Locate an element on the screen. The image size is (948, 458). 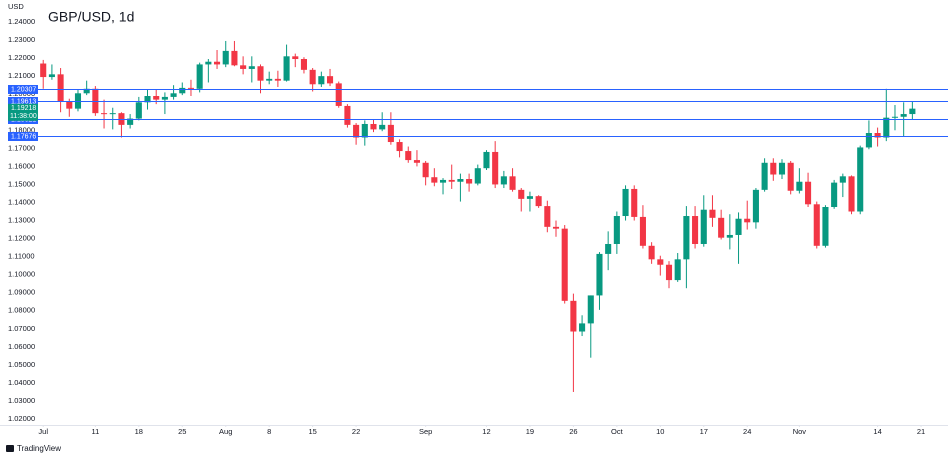
x-tick-label: 22 is located at coordinates (356, 431).